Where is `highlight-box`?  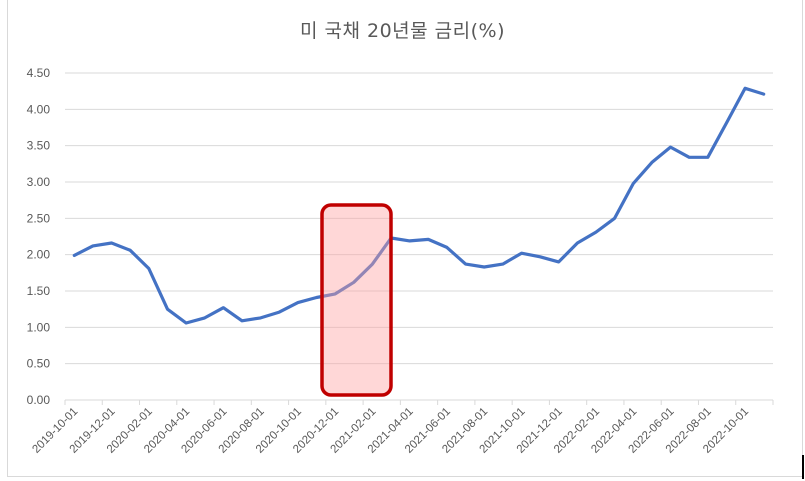 highlight-box is located at coordinates (356, 300).